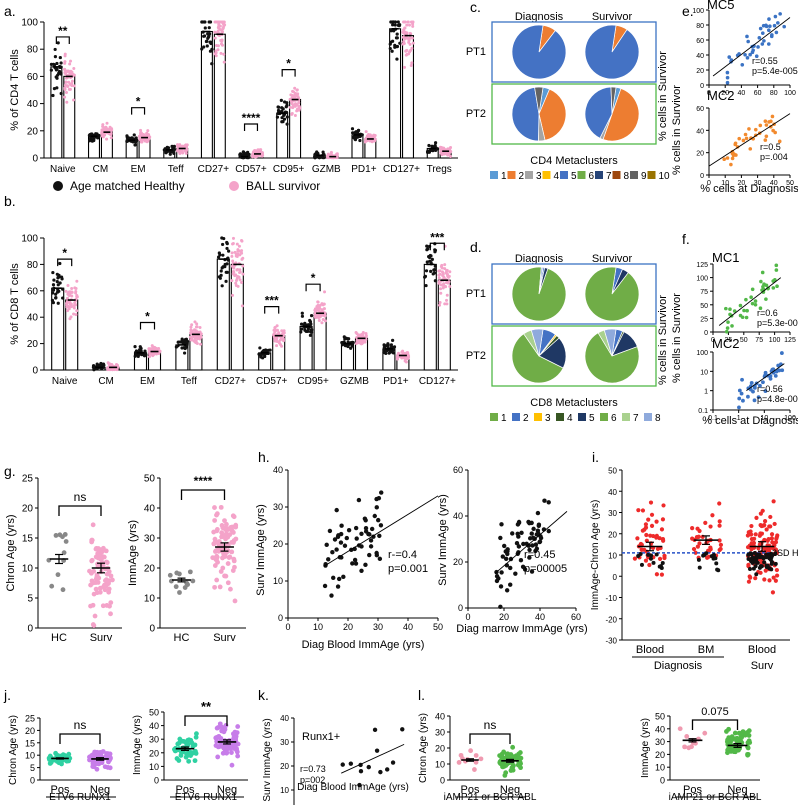 Image resolution: width=798 pixels, height=805 pixels. Describe the element at coordinates (557, 176) in the screenshot. I see `legend-label: 4` at that location.